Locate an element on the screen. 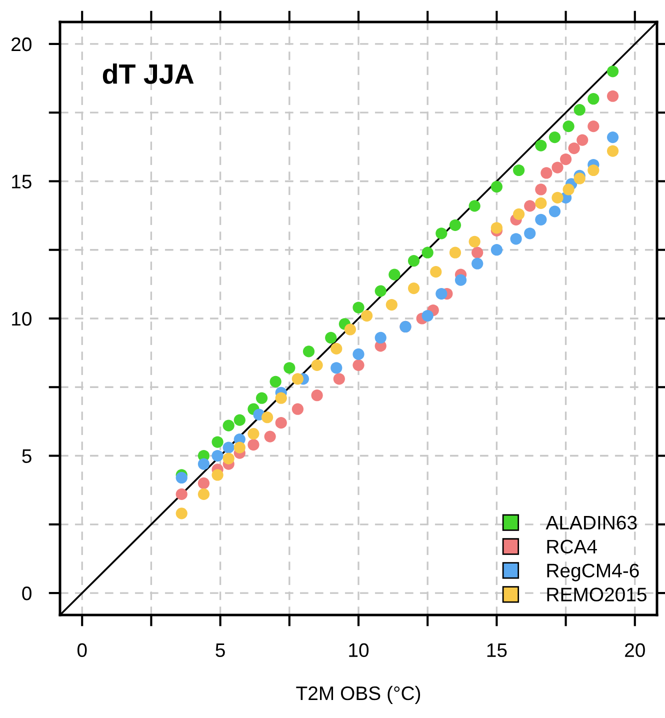  y-tick-label: 10 is located at coordinates (22, 319).